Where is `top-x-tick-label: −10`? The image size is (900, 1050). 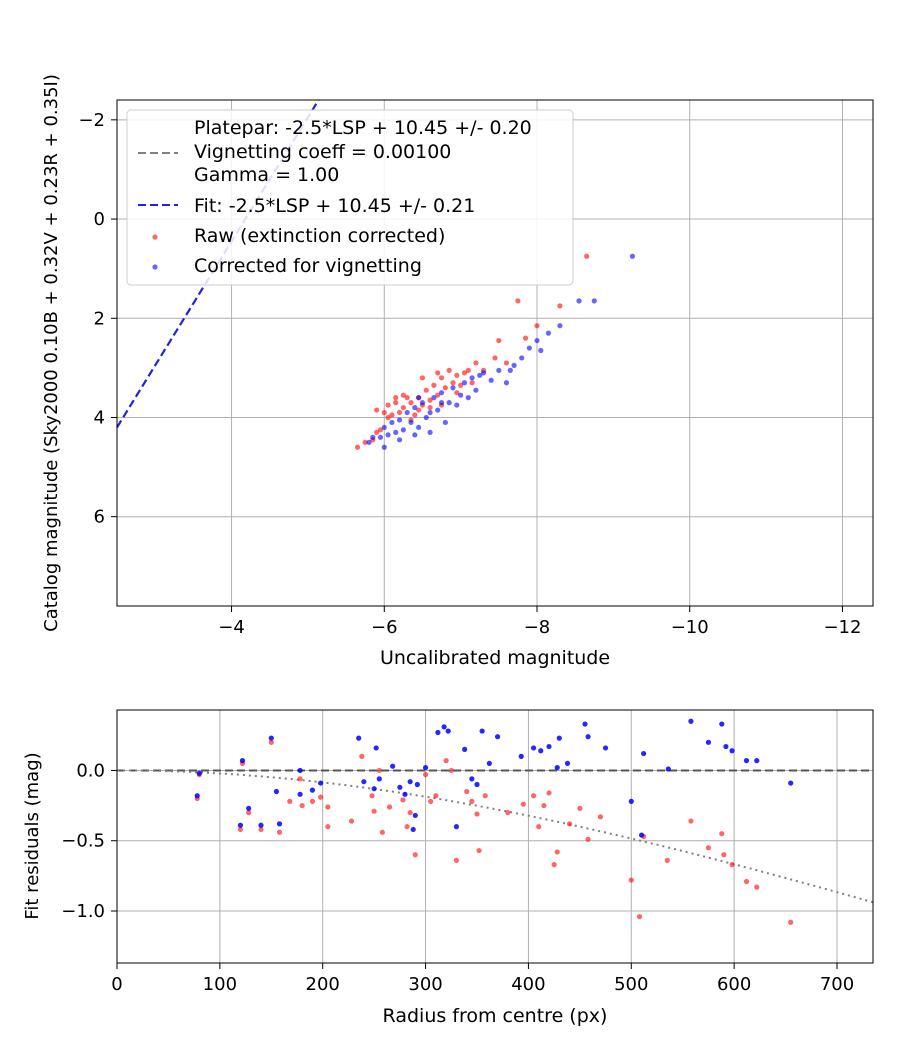
top-x-tick-label: −10 is located at coordinates (690, 627).